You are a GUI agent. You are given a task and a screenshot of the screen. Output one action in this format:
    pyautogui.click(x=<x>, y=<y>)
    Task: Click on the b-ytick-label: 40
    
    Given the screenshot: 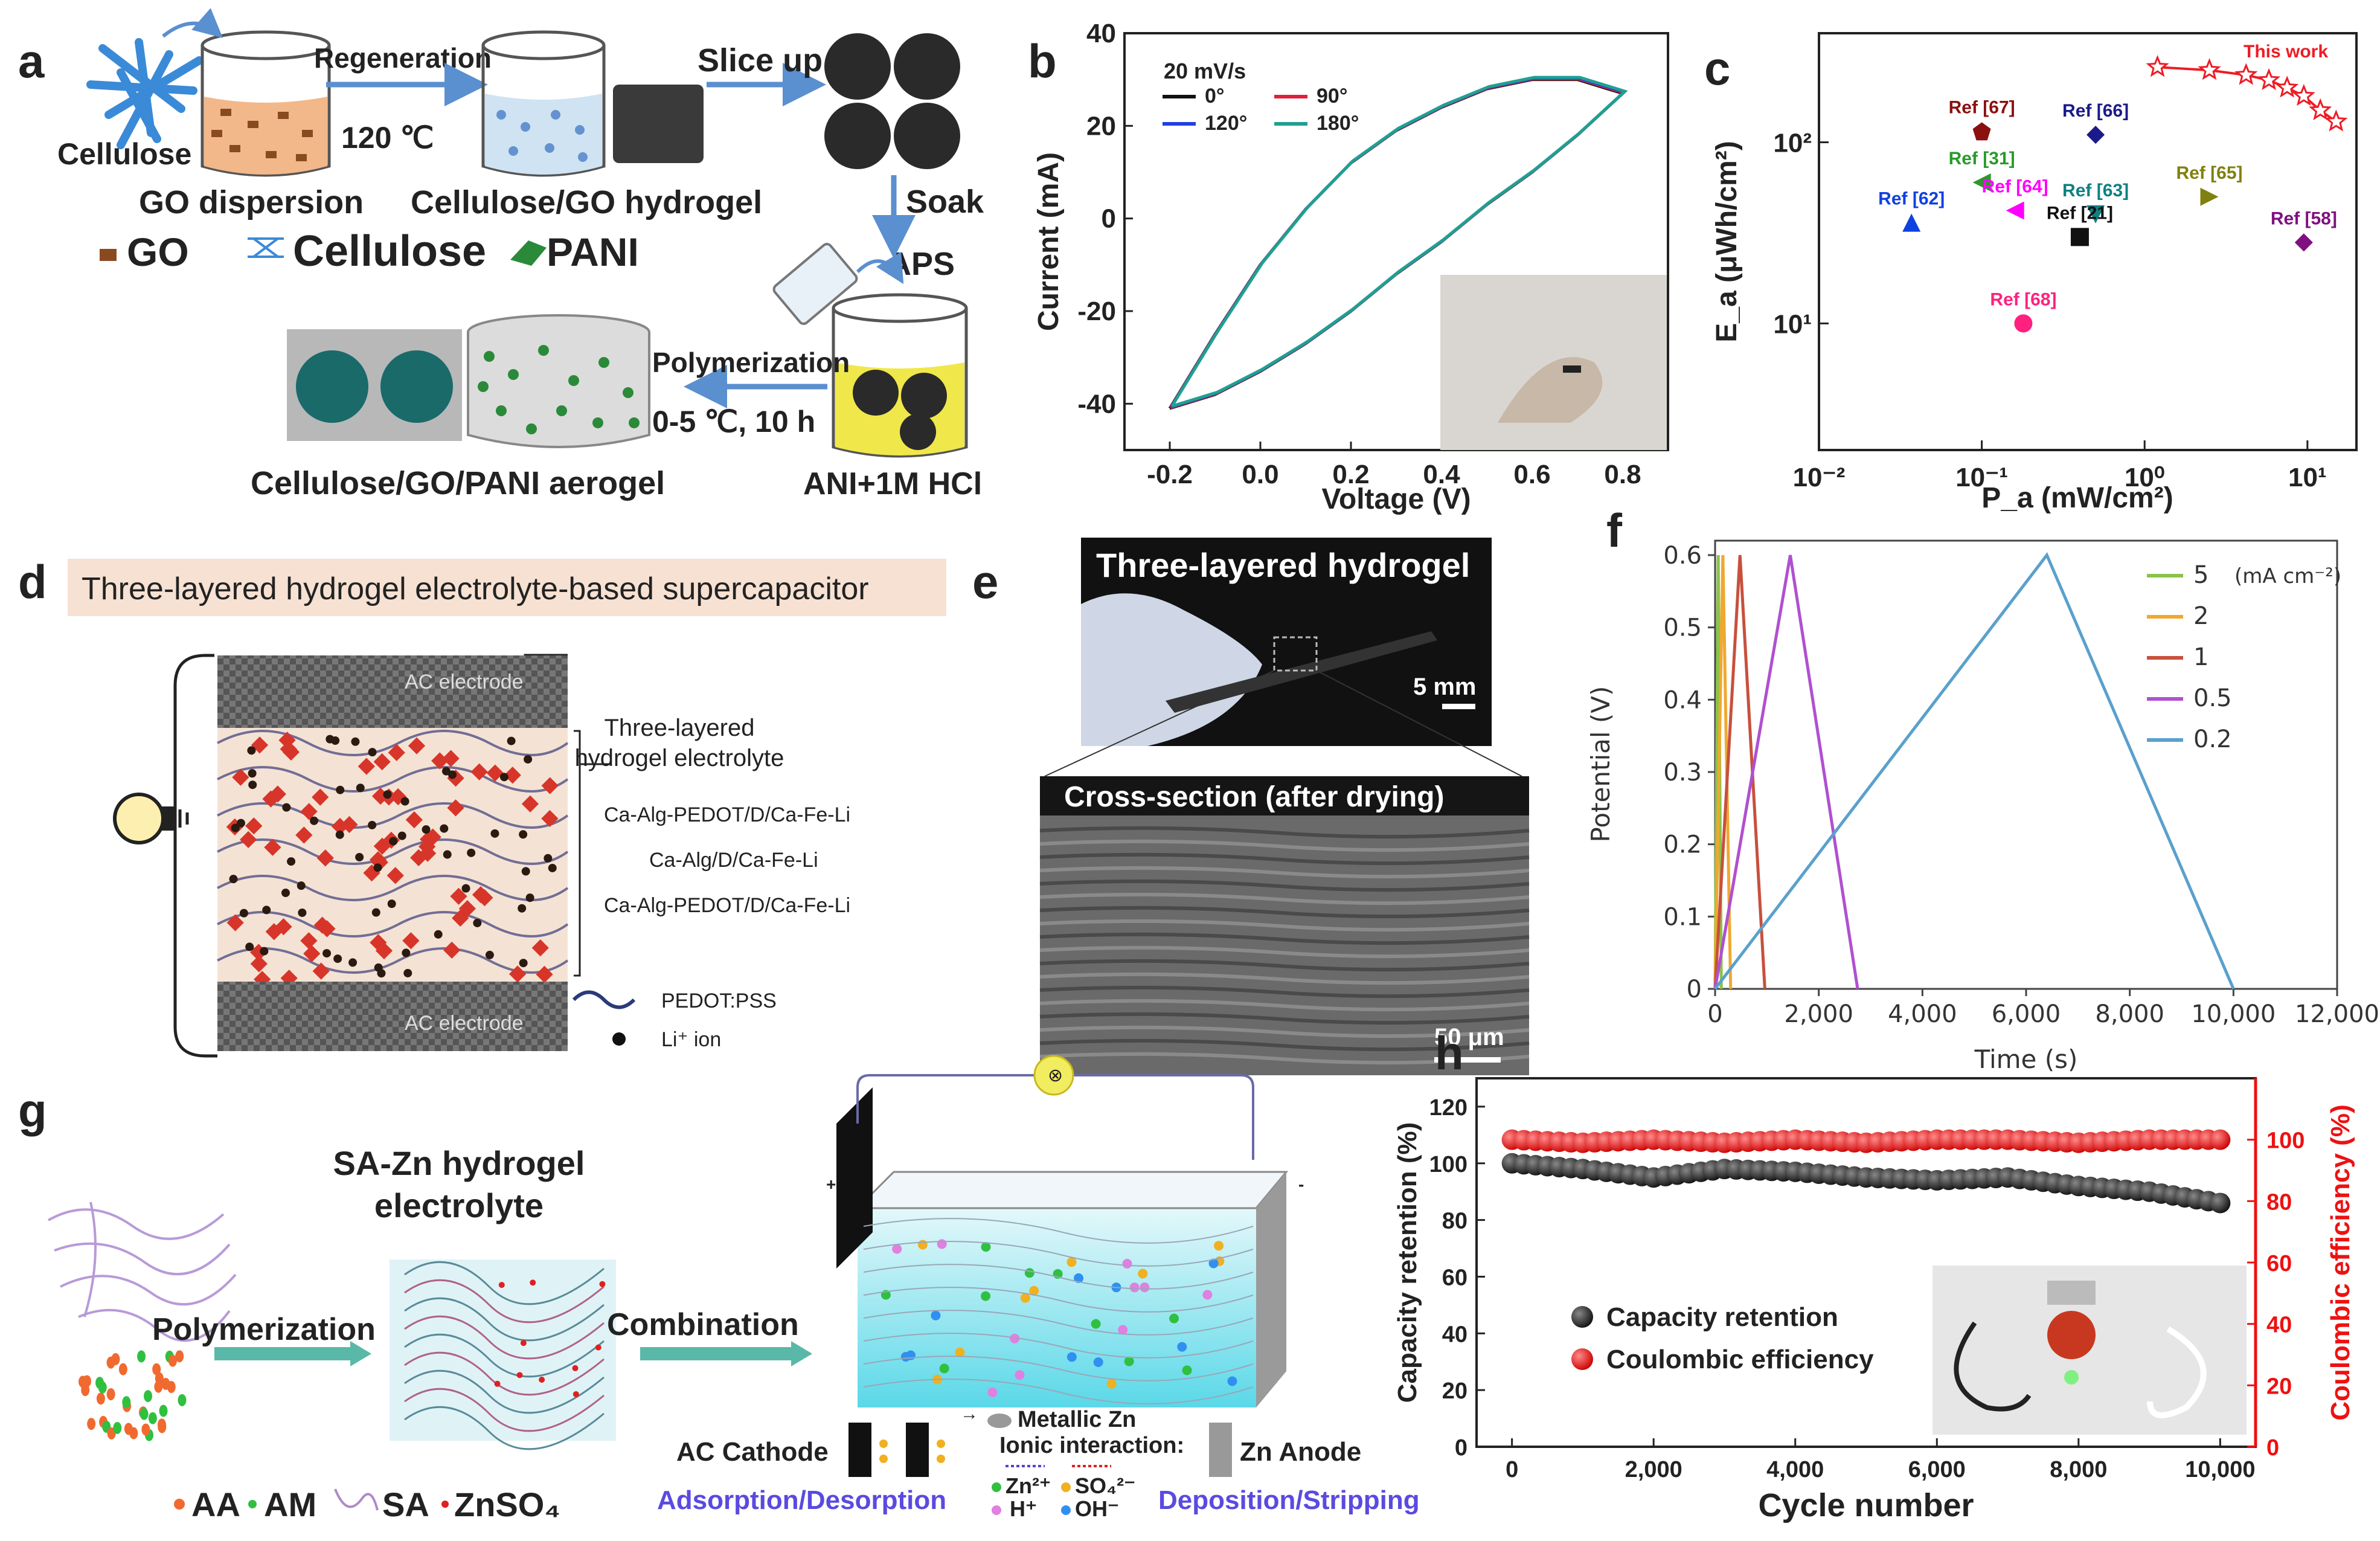 What is the action you would take?
    pyautogui.click(x=1101, y=33)
    